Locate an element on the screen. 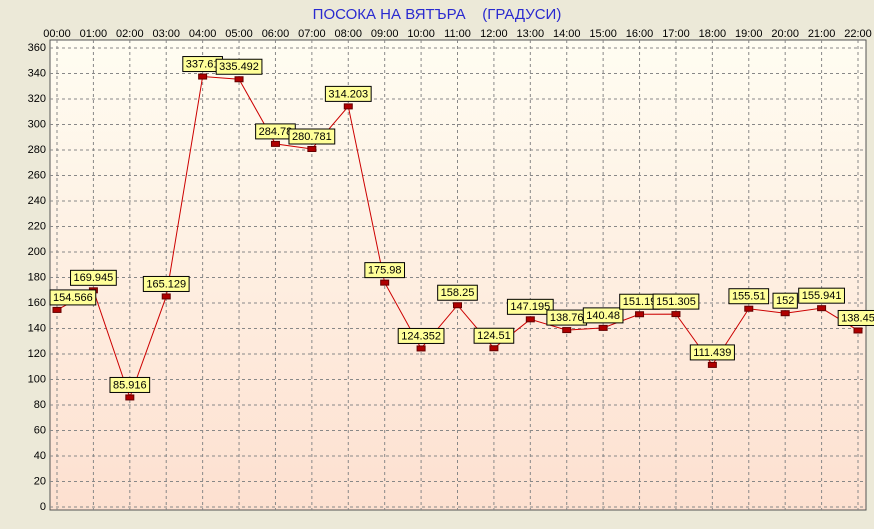 Image resolution: width=874 pixels, height=529 pixels. x-tick-label: 15:00 is located at coordinates (603, 34).